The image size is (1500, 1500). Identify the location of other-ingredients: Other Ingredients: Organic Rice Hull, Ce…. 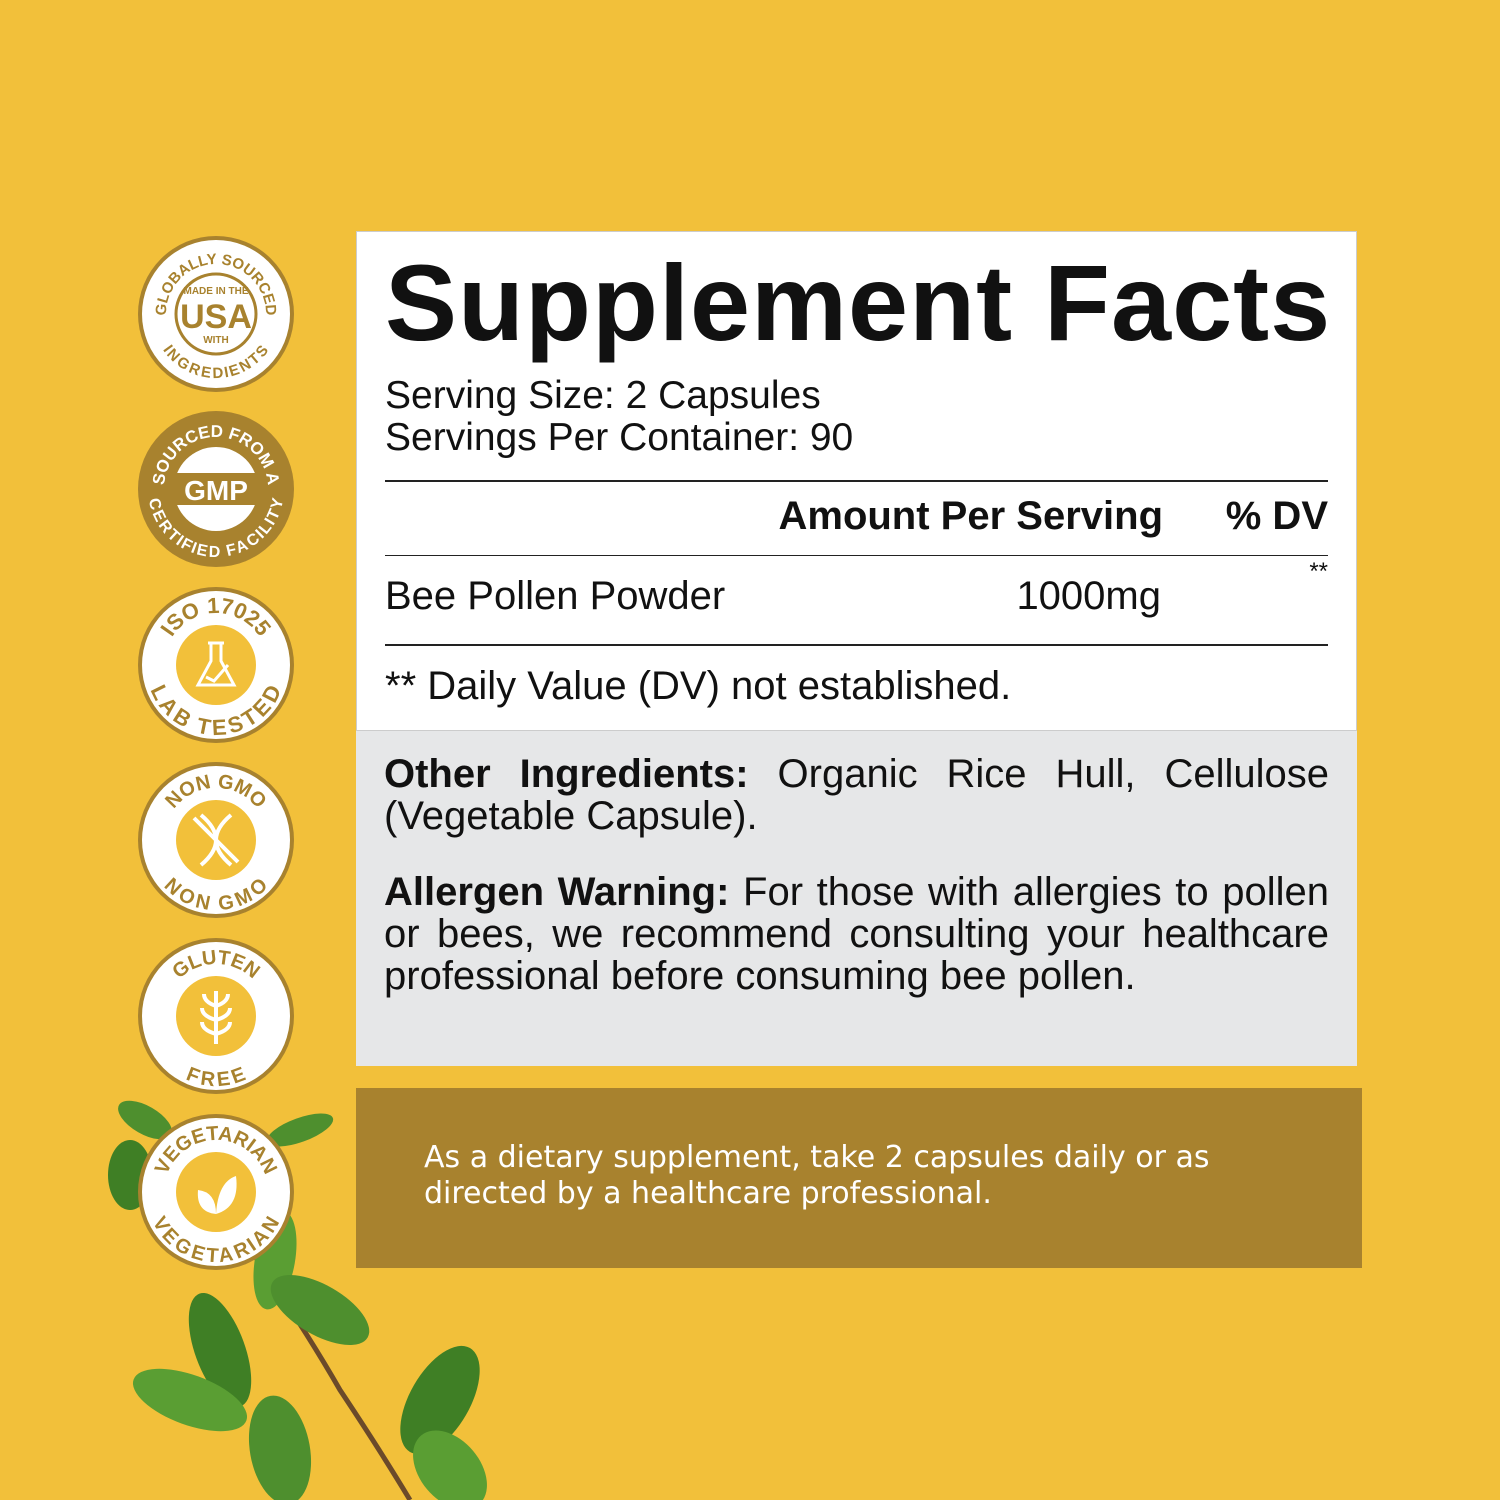
(857, 795).